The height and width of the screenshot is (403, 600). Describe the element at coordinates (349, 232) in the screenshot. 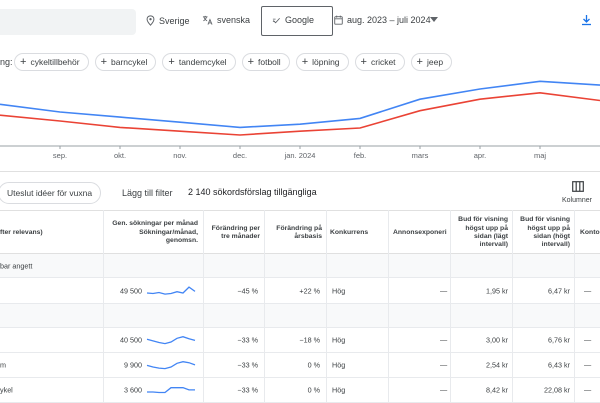

I see `header-competition: Konkurrens` at that location.